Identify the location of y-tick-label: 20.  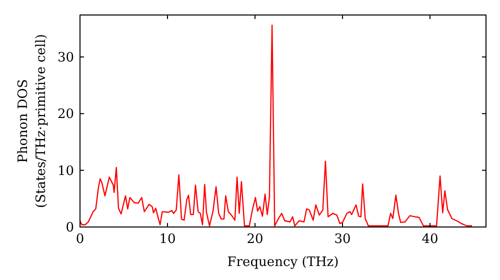
(65, 114).